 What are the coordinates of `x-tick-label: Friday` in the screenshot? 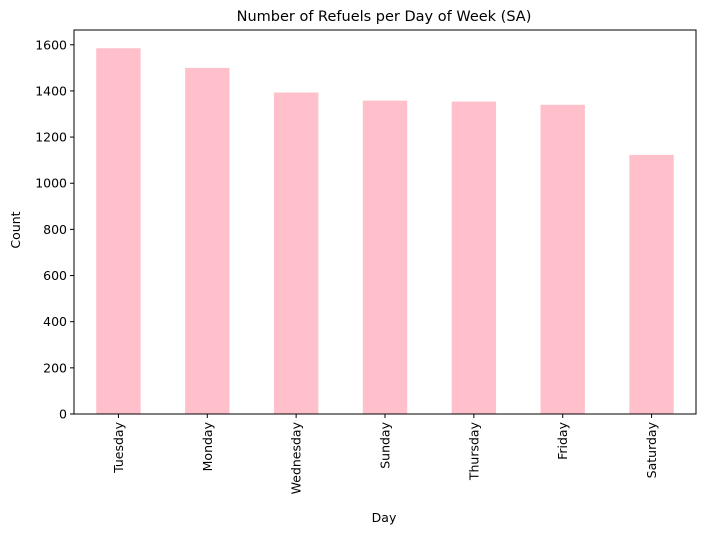 It's located at (562, 440).